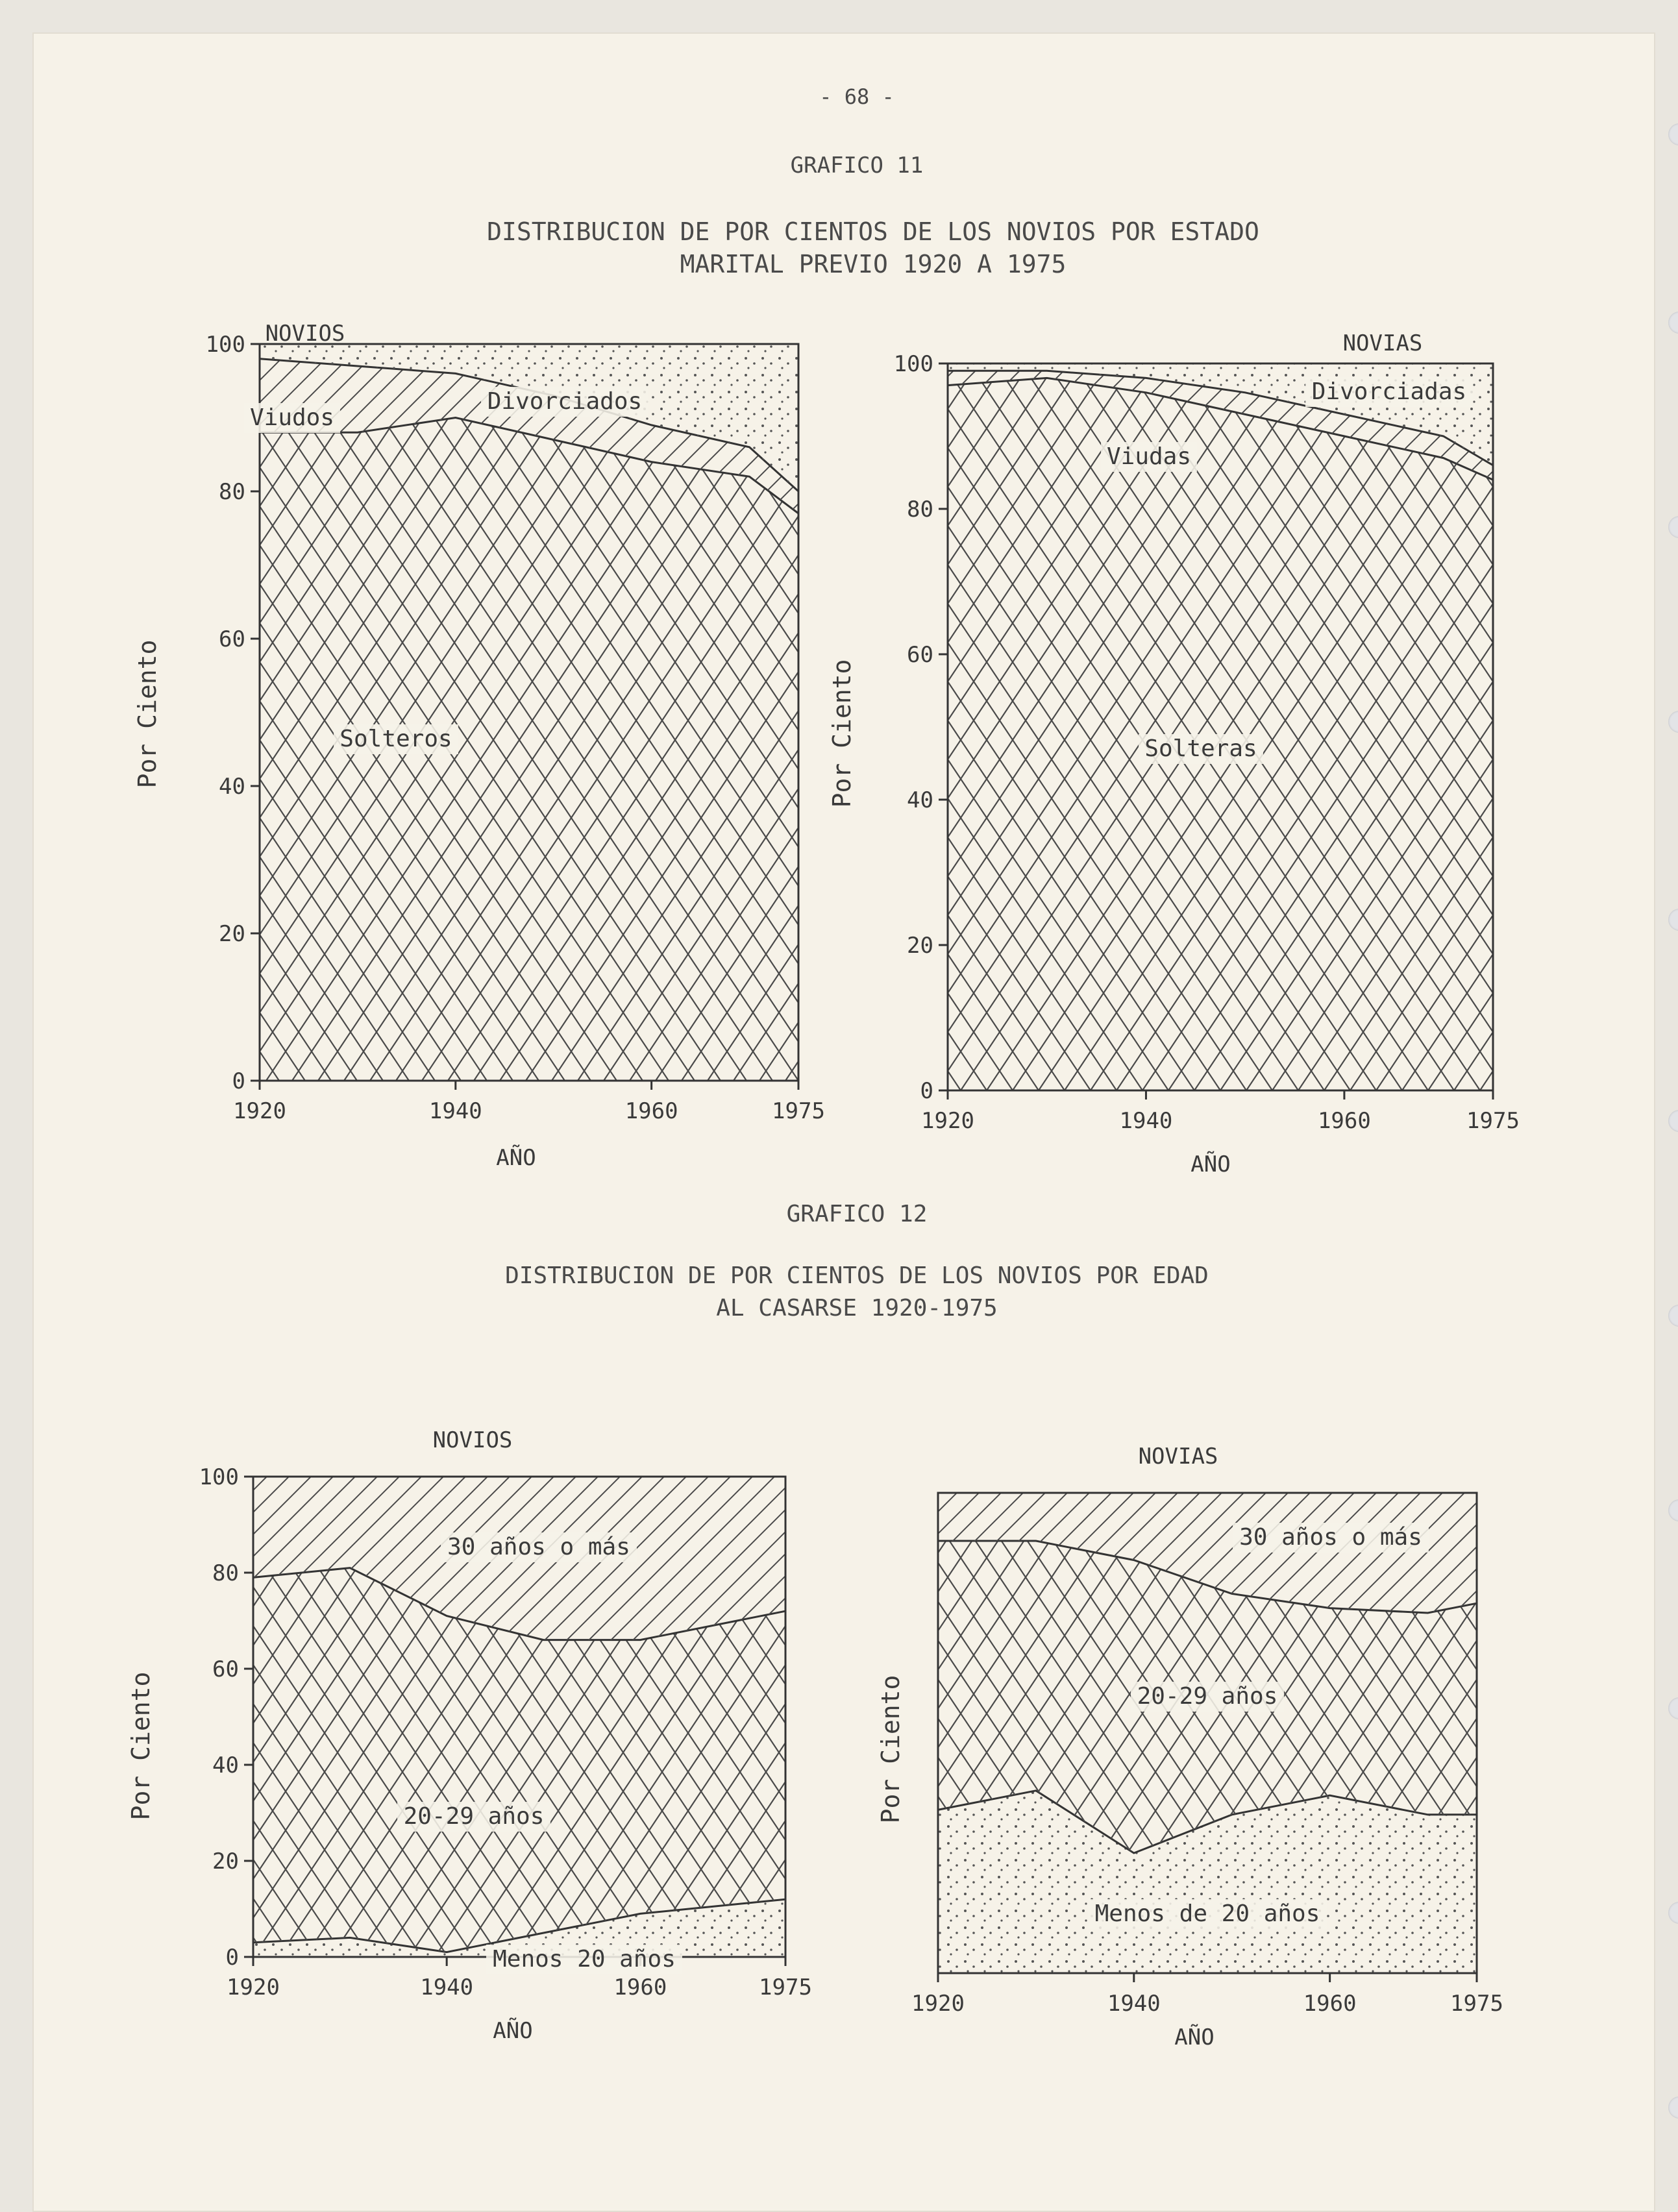 This screenshot has width=1678, height=2212. What do you see at coordinates (1207, 1733) in the screenshot?
I see `plot-frame-novias_edad` at bounding box center [1207, 1733].